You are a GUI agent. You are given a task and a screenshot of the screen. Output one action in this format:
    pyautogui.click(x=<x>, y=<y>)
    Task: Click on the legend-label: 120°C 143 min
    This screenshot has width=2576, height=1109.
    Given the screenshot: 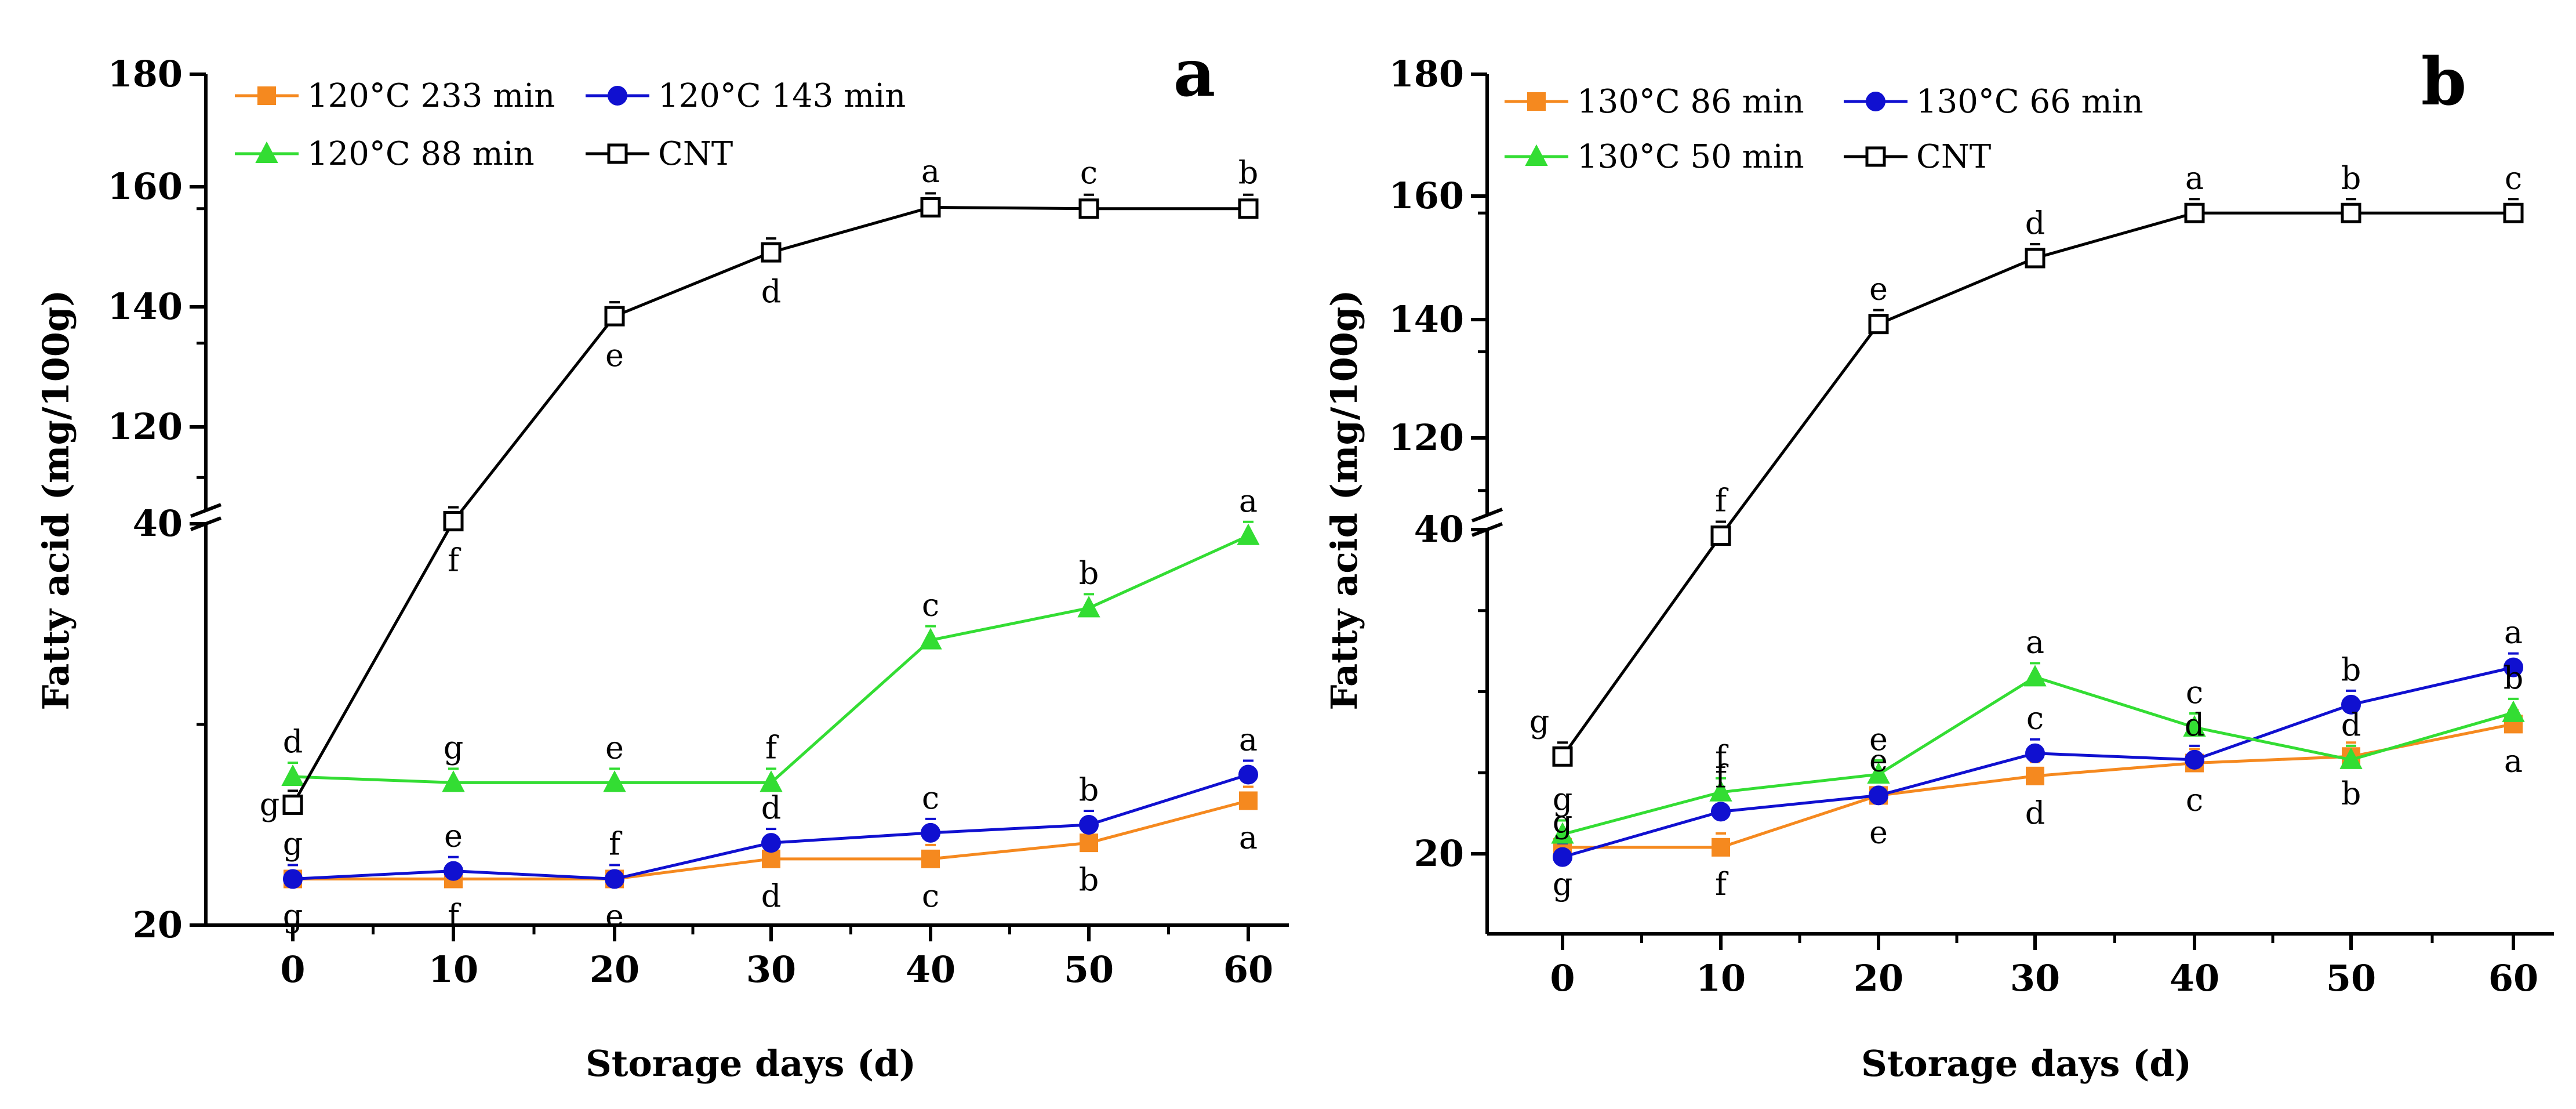 What is the action you would take?
    pyautogui.click(x=782, y=96)
    